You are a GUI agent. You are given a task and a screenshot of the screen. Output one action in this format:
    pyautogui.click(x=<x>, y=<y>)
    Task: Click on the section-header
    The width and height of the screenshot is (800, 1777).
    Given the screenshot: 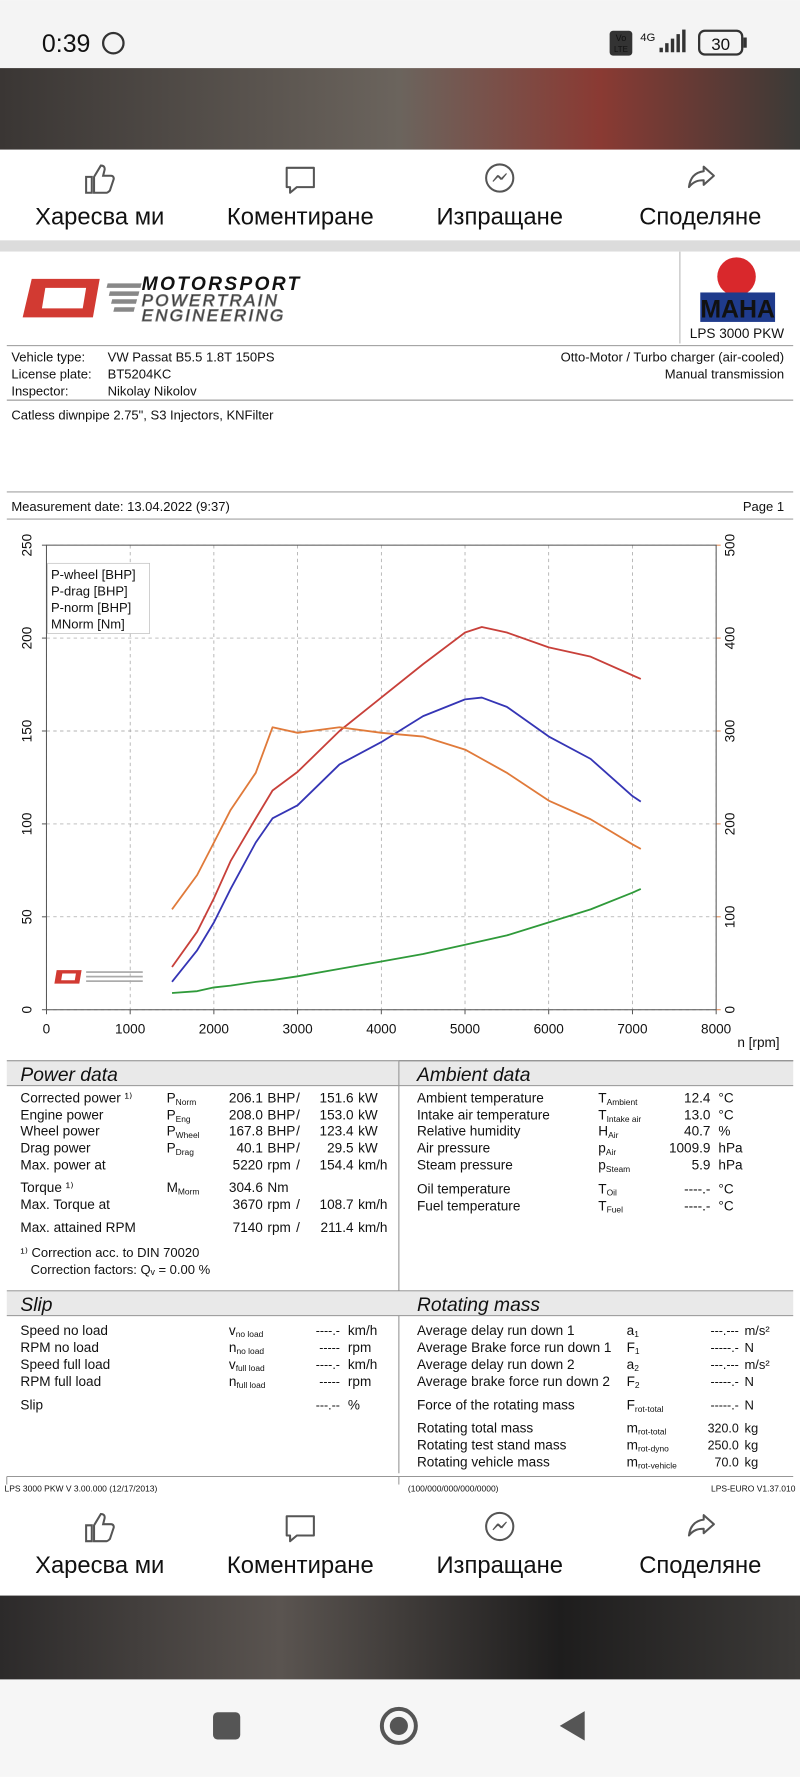 What is the action you would take?
    pyautogui.click(x=400, y=1303)
    